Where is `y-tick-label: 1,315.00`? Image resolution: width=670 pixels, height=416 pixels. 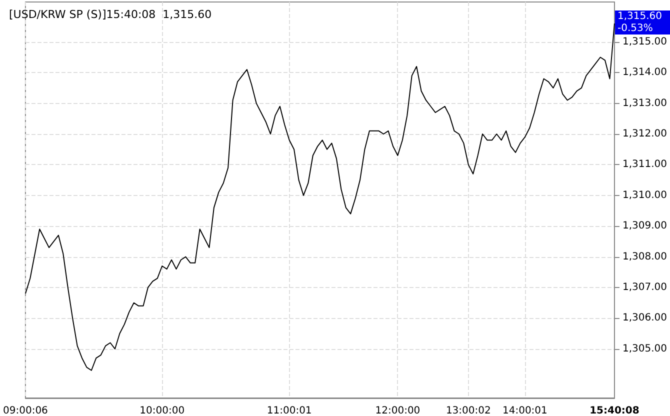
y-tick-label: 1,315.00 is located at coordinates (644, 42).